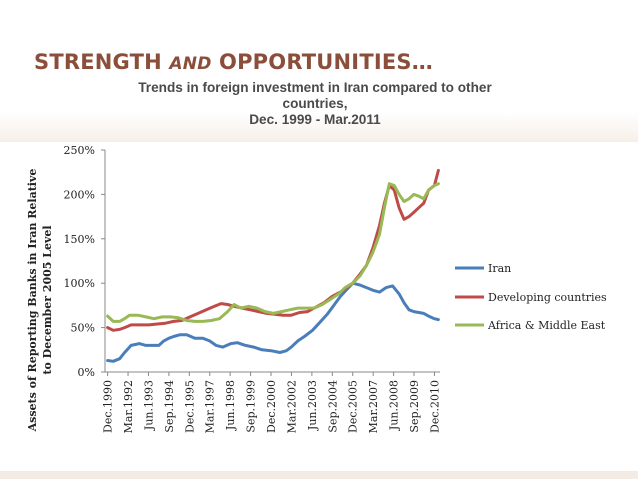 Image resolution: width=638 pixels, height=479 pixels. I want to click on y-tick-label: 200%, so click(79, 194).